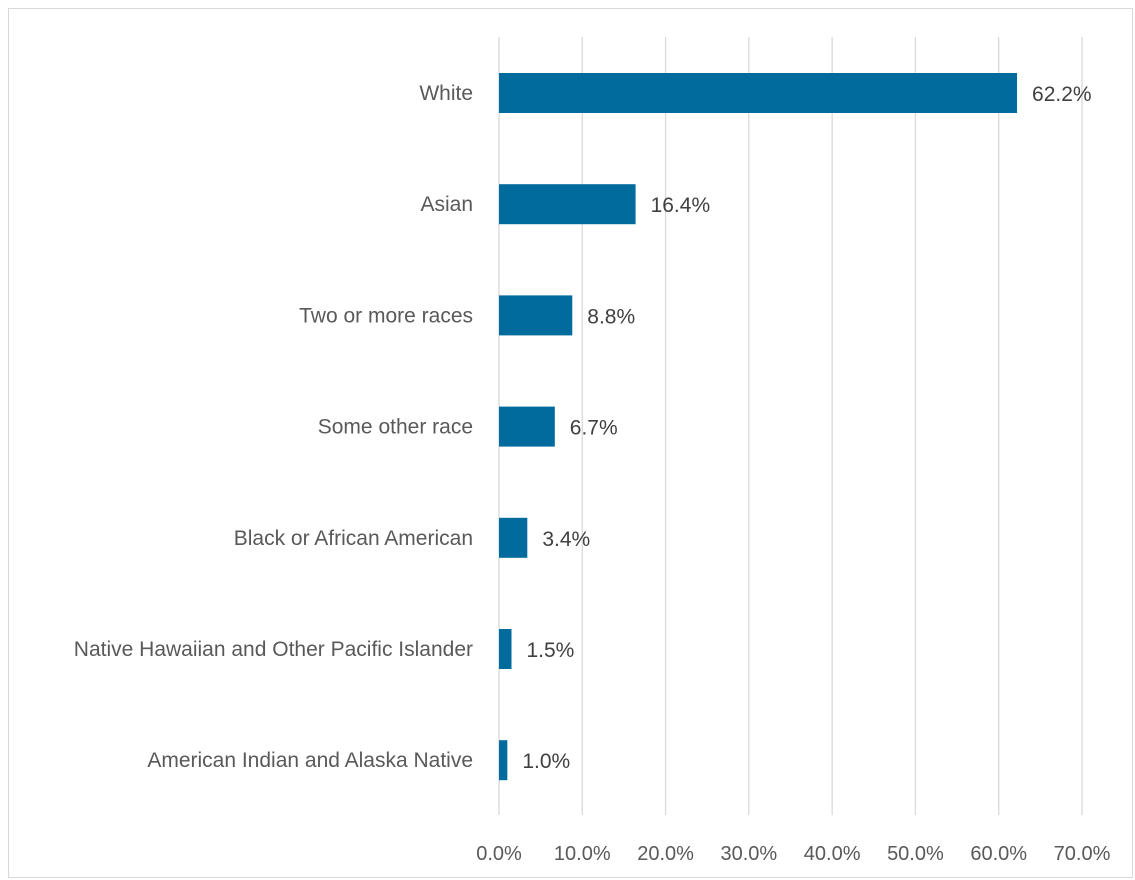 The image size is (1135, 880). I want to click on category-label: American Indian and Alaska Native, so click(310, 760).